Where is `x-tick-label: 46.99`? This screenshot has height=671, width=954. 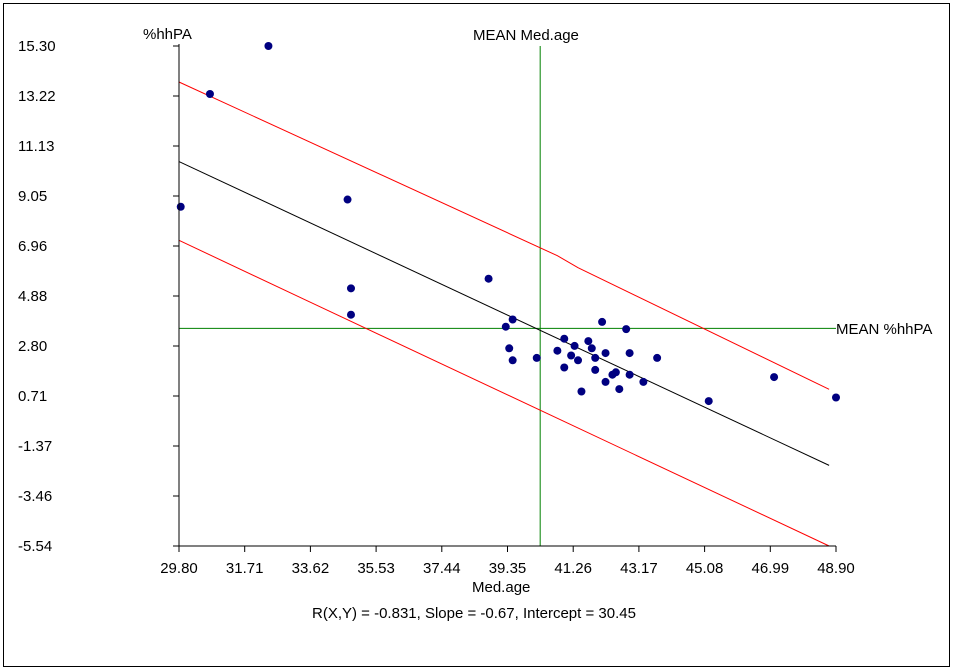
x-tick-label: 46.99 is located at coordinates (771, 568).